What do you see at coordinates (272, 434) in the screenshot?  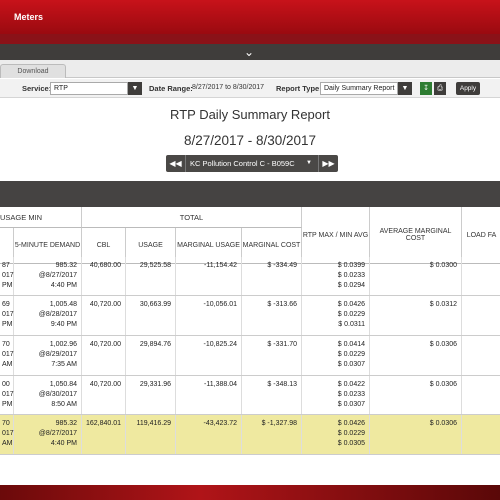 I see `marginal-cost-cell: $ -1,327.98` at bounding box center [272, 434].